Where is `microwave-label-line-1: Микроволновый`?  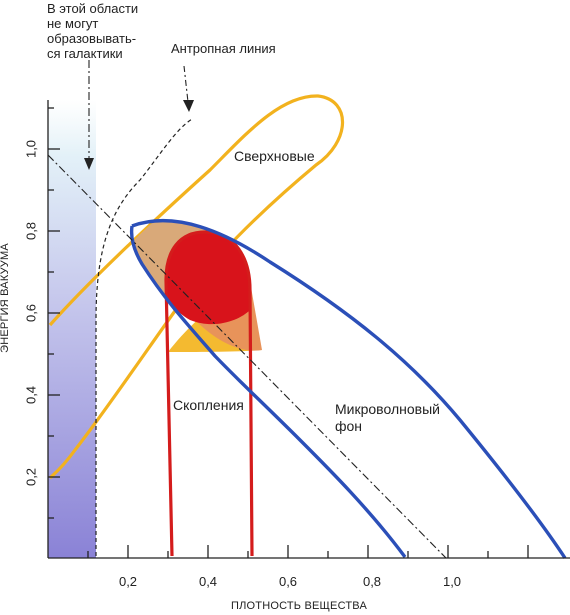
microwave-label-line-1: Микроволновый is located at coordinates (387, 409).